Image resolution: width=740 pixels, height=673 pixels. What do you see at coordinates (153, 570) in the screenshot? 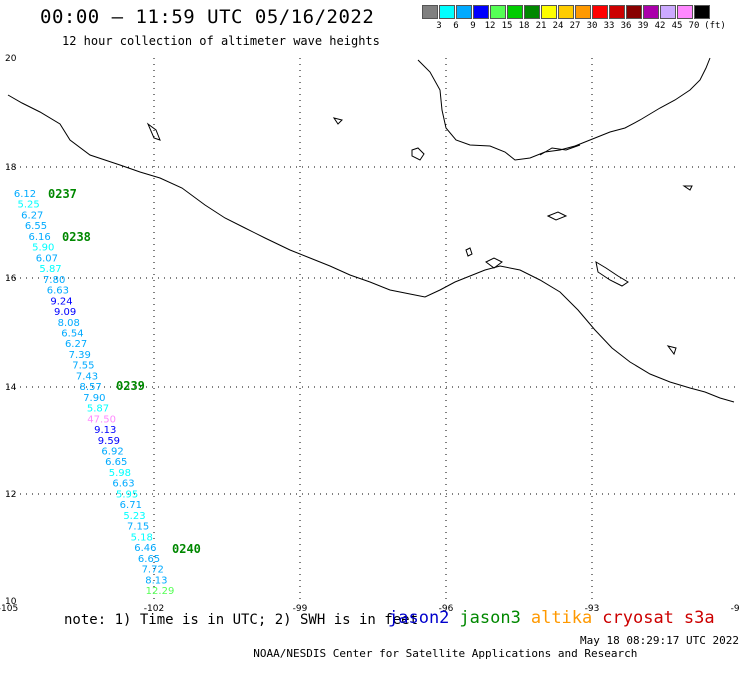
I see `observation-label: 7.72` at bounding box center [153, 570].